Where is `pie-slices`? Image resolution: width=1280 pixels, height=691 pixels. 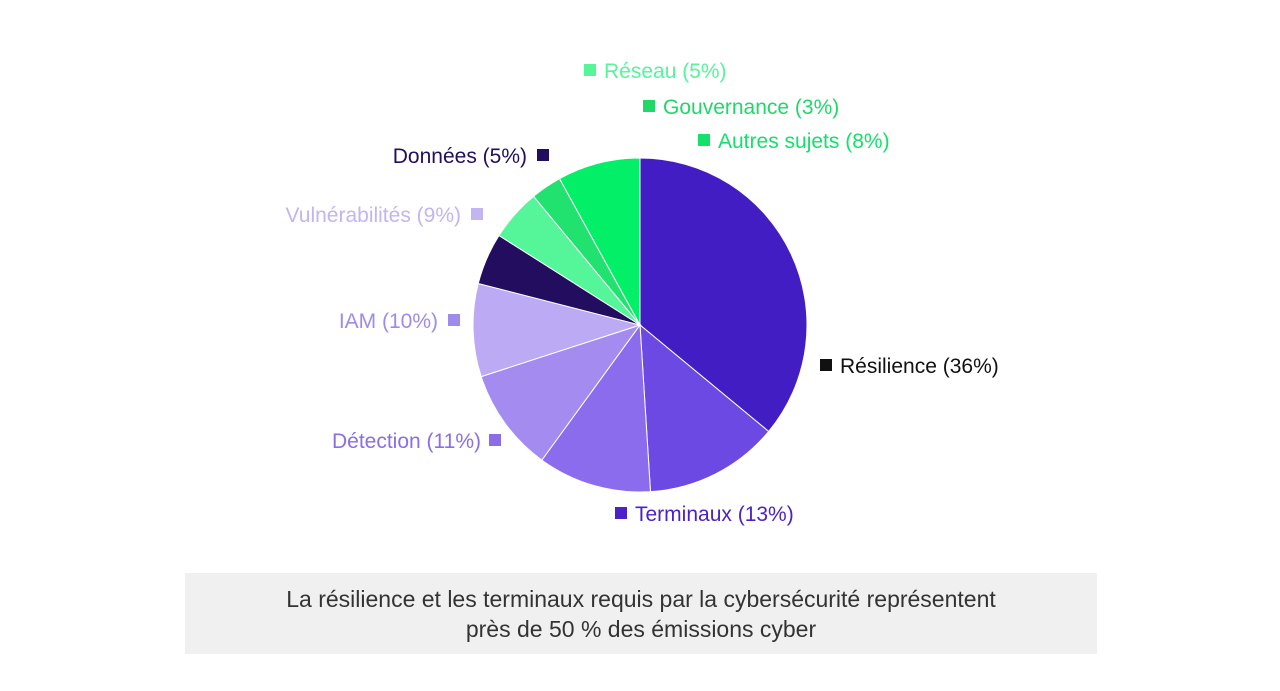 pie-slices is located at coordinates (640, 325).